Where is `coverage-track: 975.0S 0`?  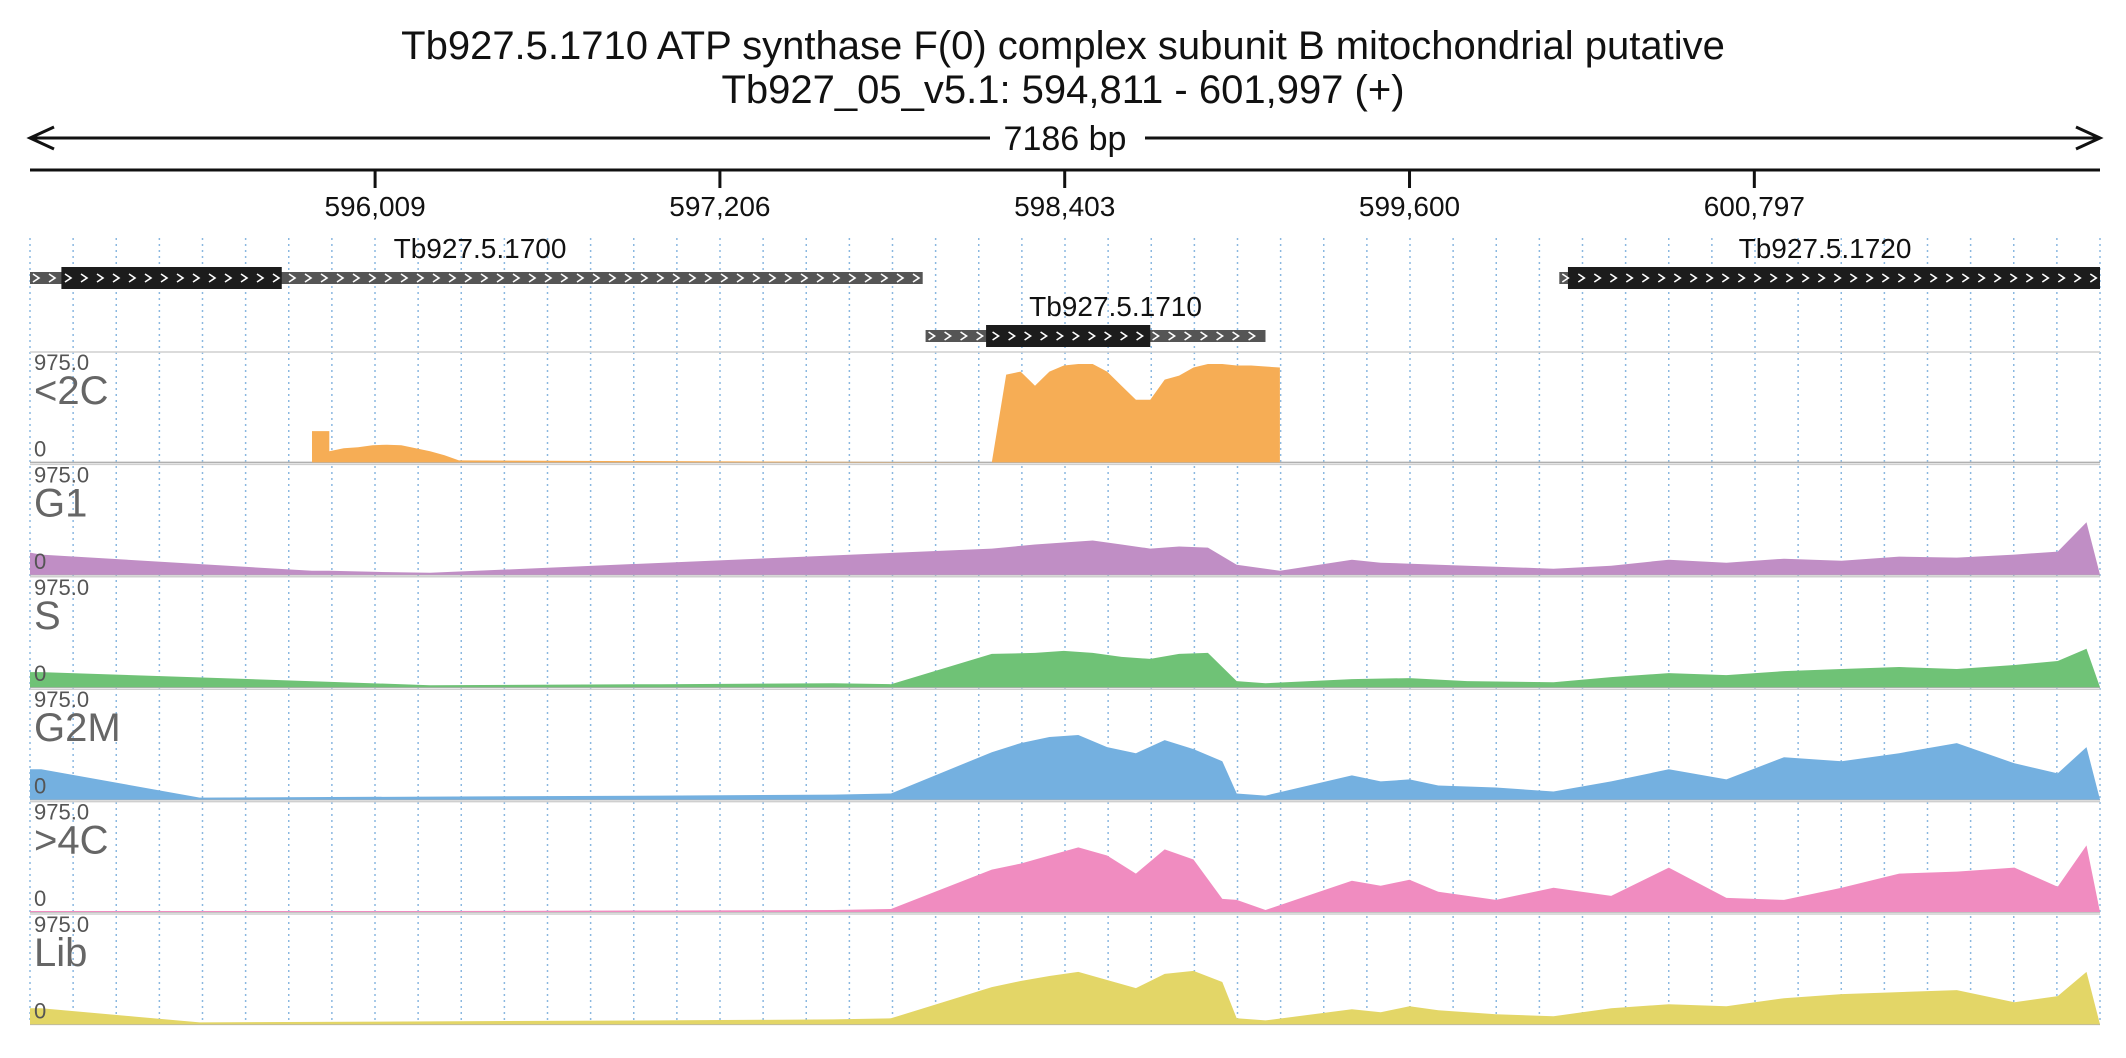 coverage-track: 975.0S 0 is located at coordinates (1065, 631).